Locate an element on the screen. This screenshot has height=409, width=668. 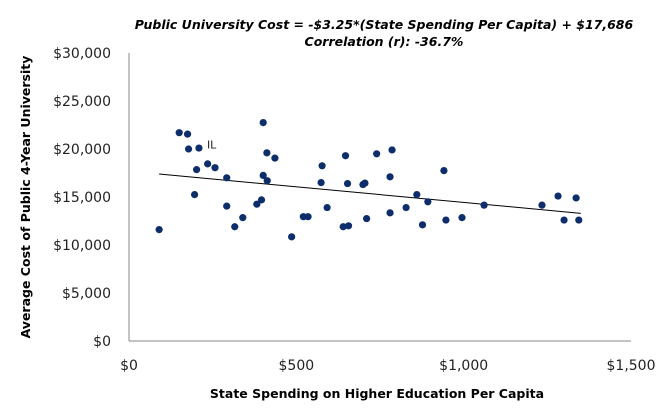
x-tick-label: $0 is located at coordinates (129, 366).